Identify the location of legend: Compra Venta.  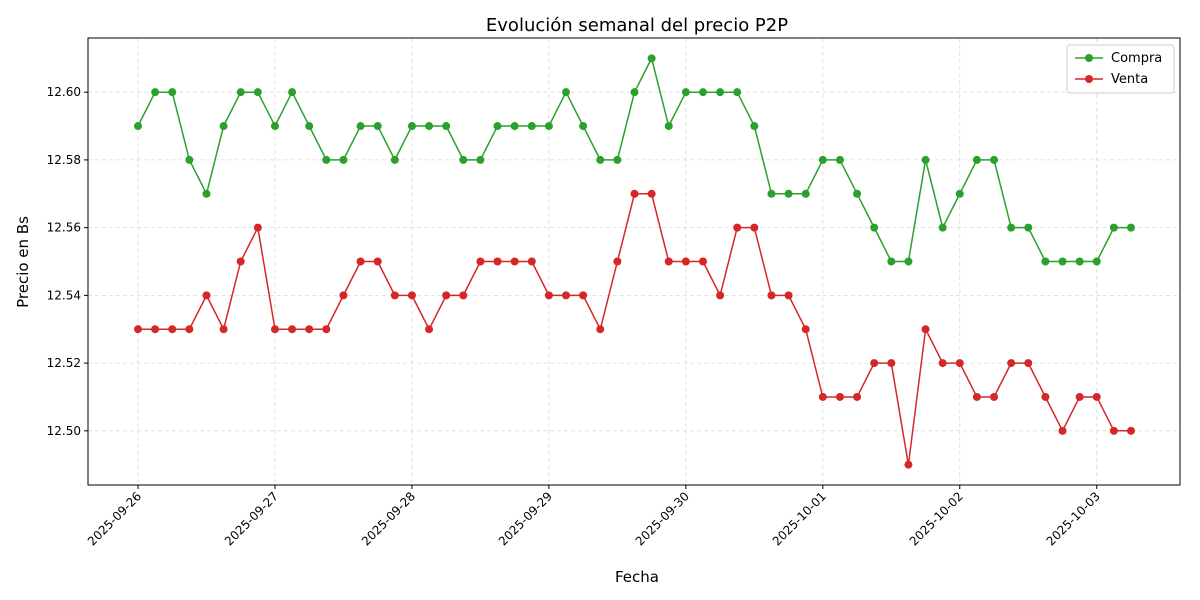
(1120, 69).